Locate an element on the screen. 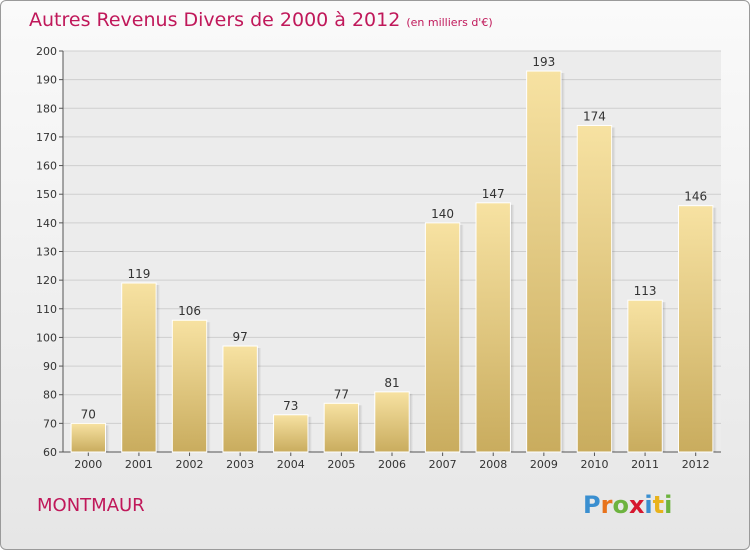  x-tick-label: 2009 is located at coordinates (544, 464).